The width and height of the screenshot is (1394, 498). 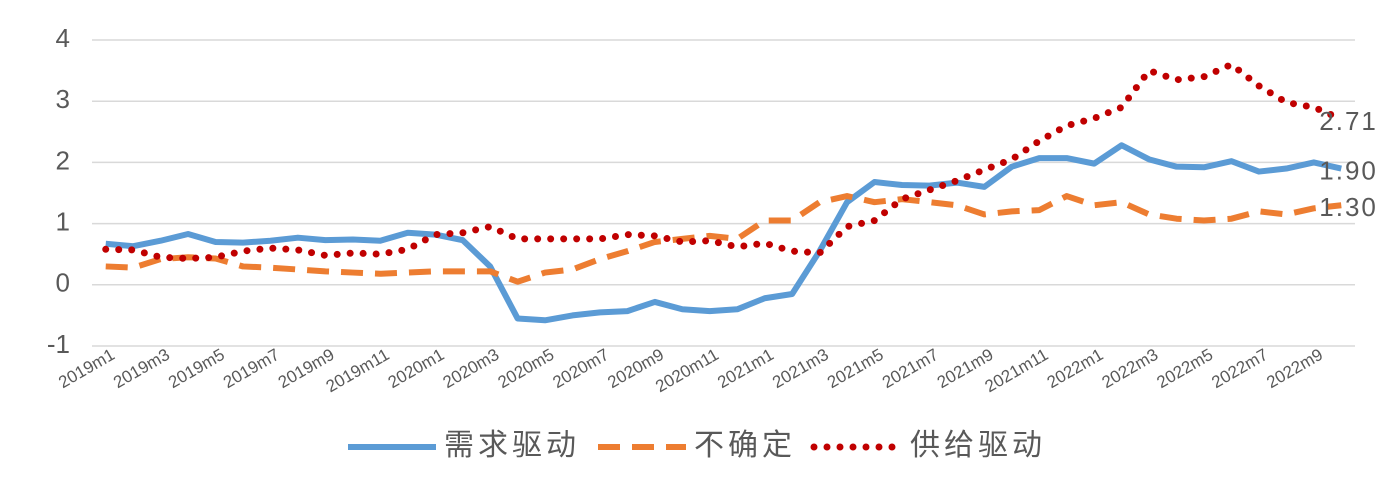 I want to click on y-tick-label: 1, so click(x=63, y=221).